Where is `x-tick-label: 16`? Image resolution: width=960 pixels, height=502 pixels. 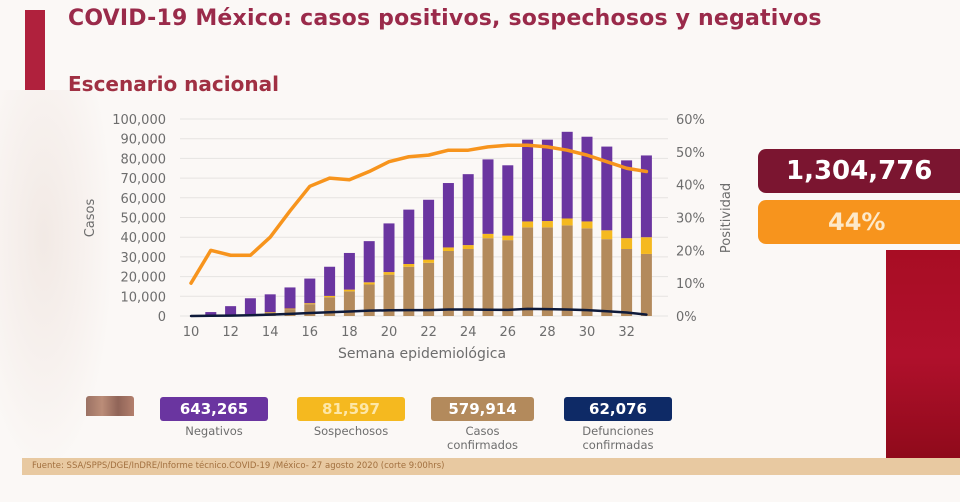
x-tick-label: 16 is located at coordinates (310, 332).